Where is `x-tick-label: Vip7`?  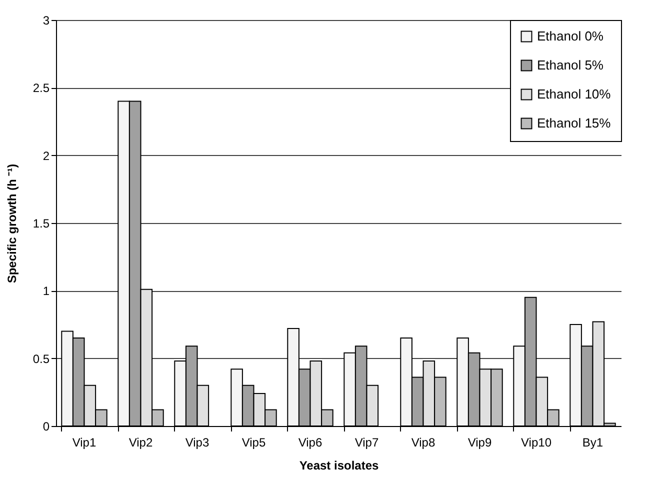
x-tick-label: Vip7 is located at coordinates (366, 443).